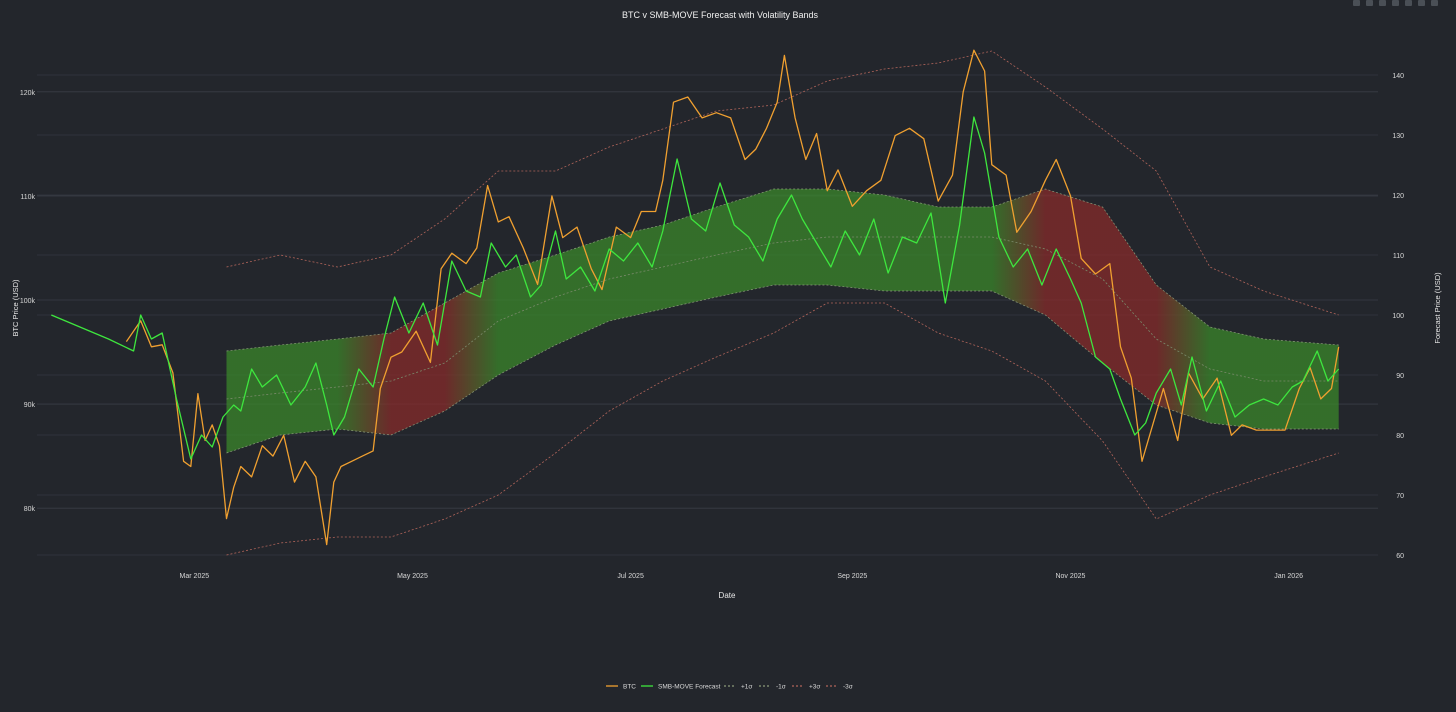 This screenshot has height=712, width=1456. What do you see at coordinates (28, 93) in the screenshot?
I see `y-left-tick-label: 120k` at bounding box center [28, 93].